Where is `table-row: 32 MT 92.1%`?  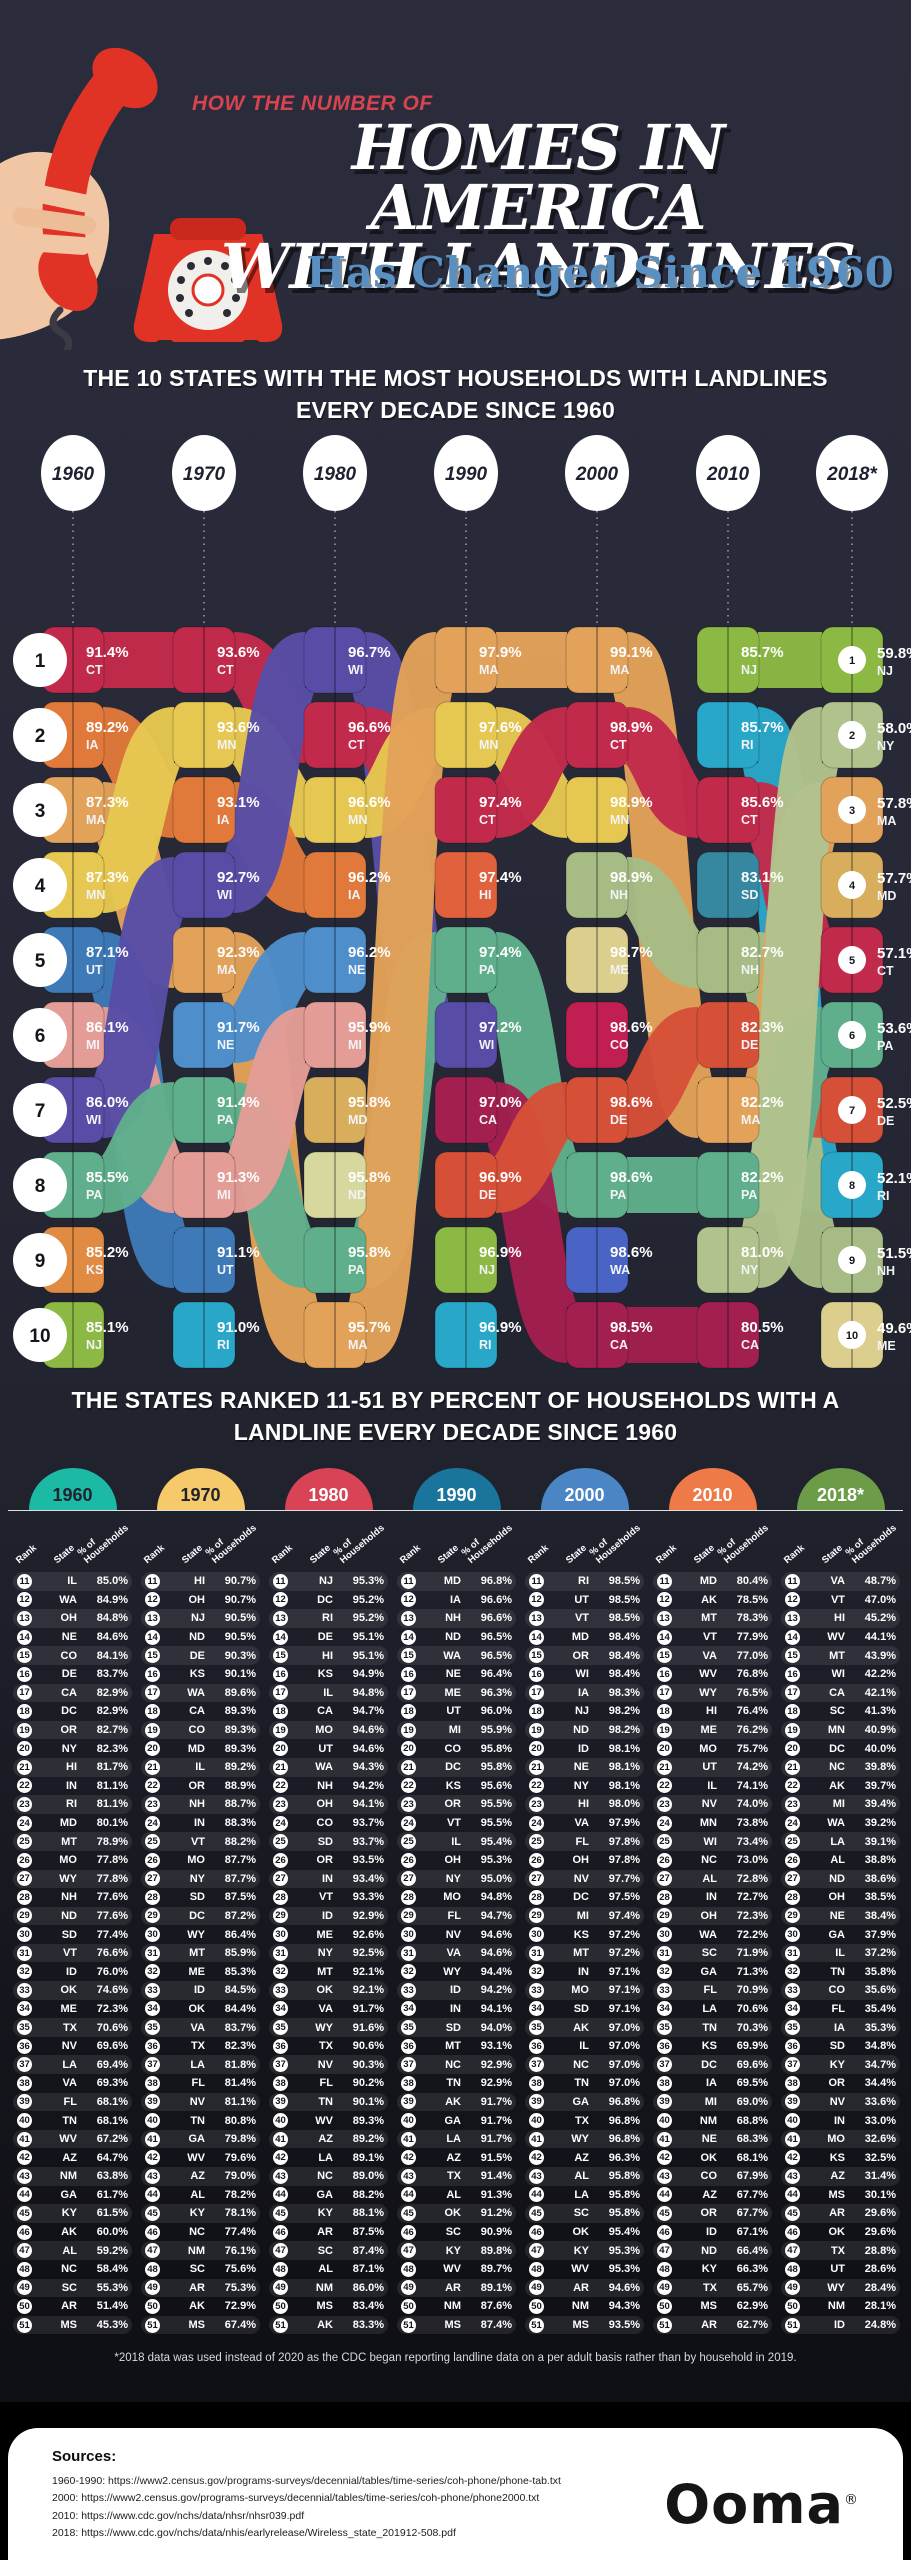
table-row: 32 MT 92.1% is located at coordinates (328, 1971).